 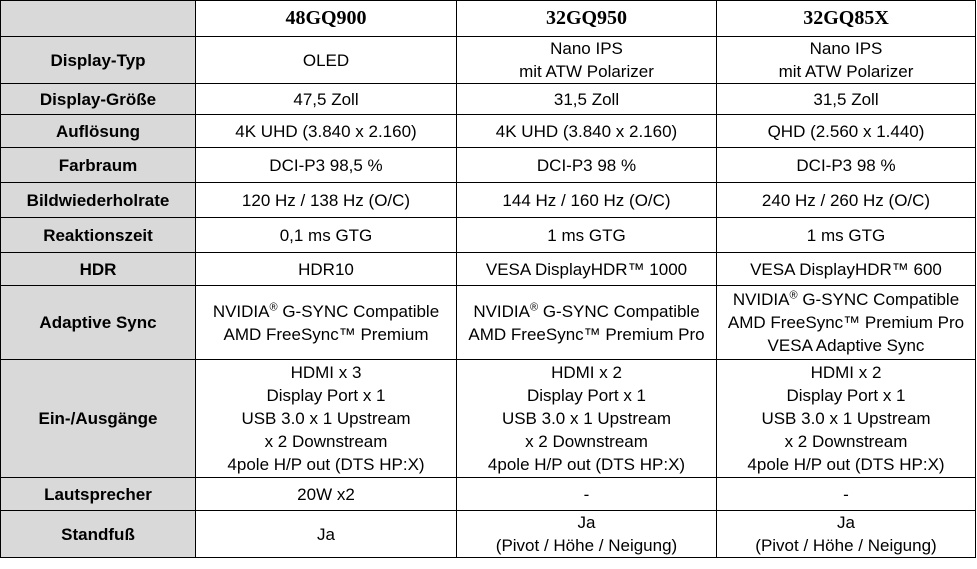 I want to click on cell-text-line: VESA DisplayHDR™ 600, so click(x=846, y=269).